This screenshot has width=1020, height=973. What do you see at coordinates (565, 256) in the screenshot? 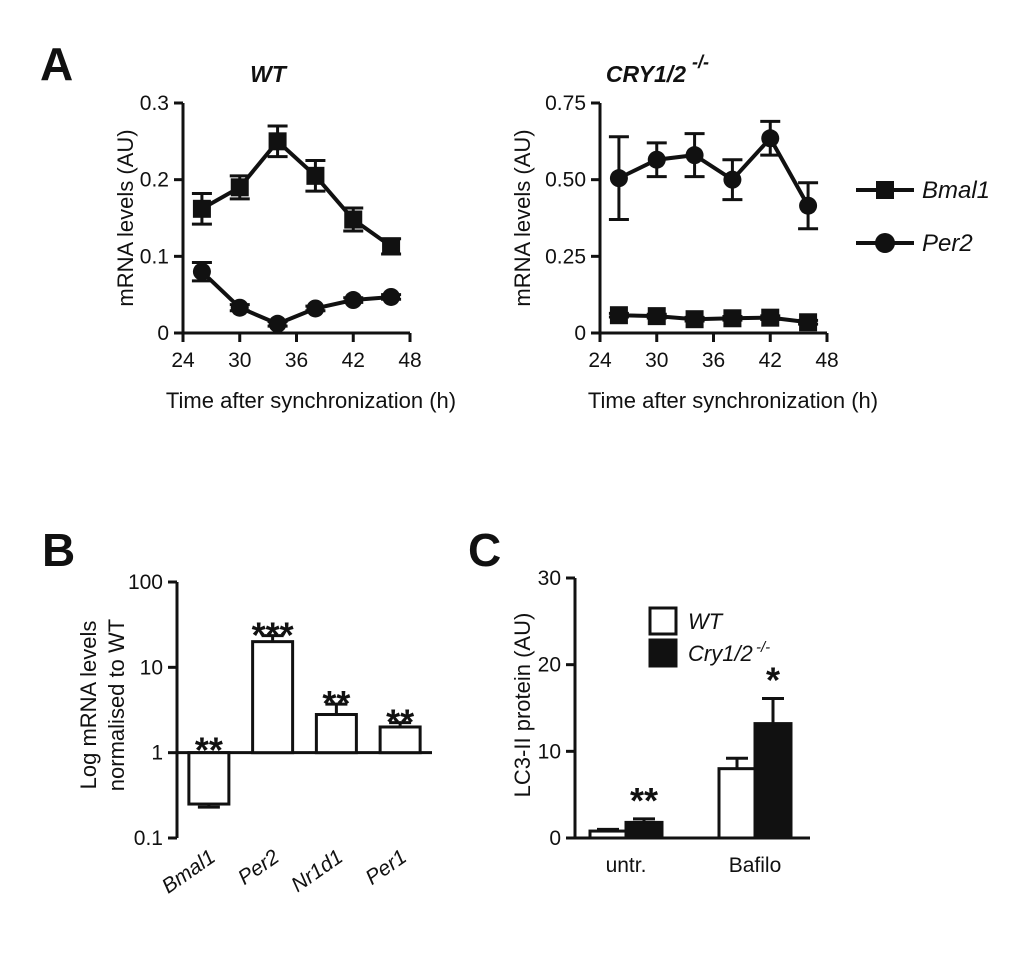
I see `y-tick-label: 0.25` at bounding box center [565, 256].